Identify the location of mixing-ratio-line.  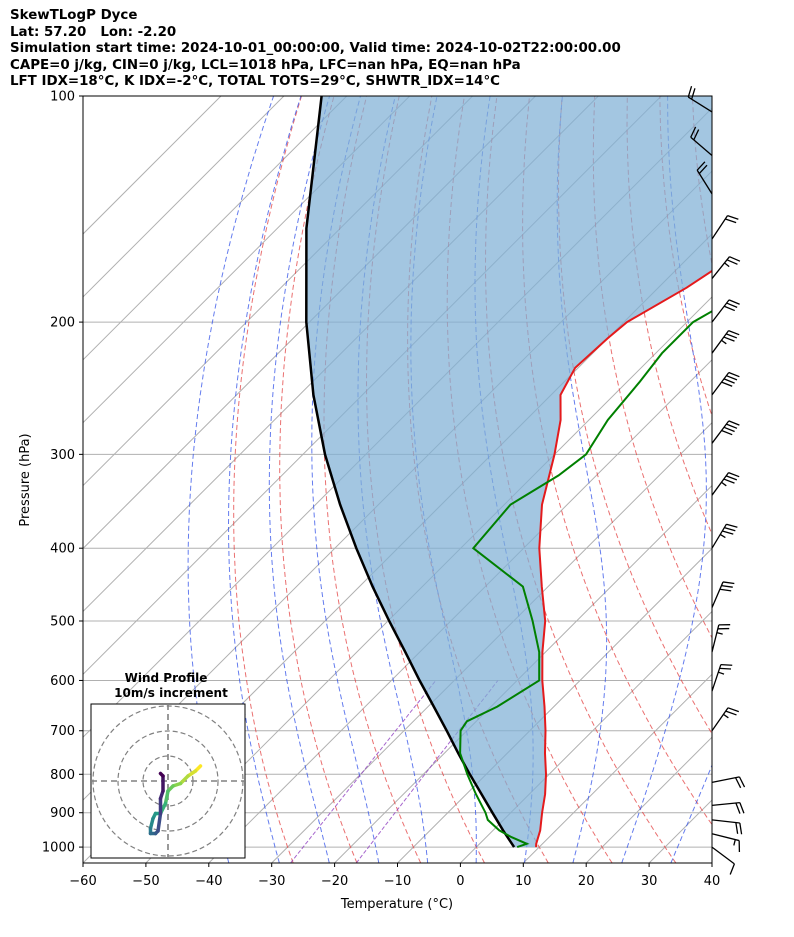
(363, 771).